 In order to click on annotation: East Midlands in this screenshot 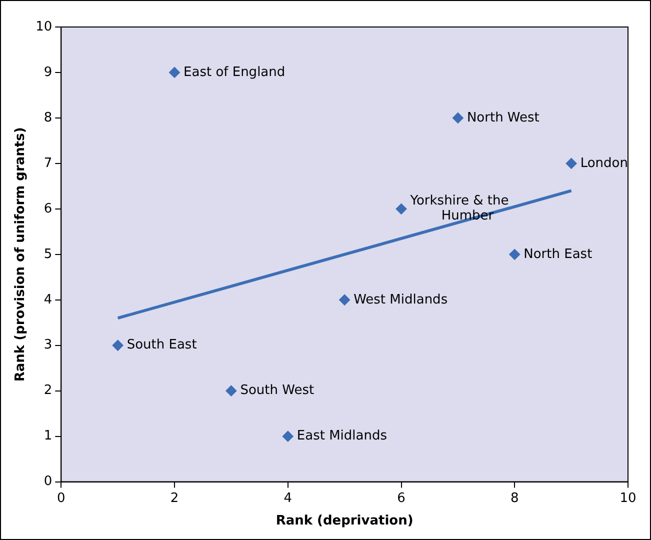, I will do `click(342, 436)`.